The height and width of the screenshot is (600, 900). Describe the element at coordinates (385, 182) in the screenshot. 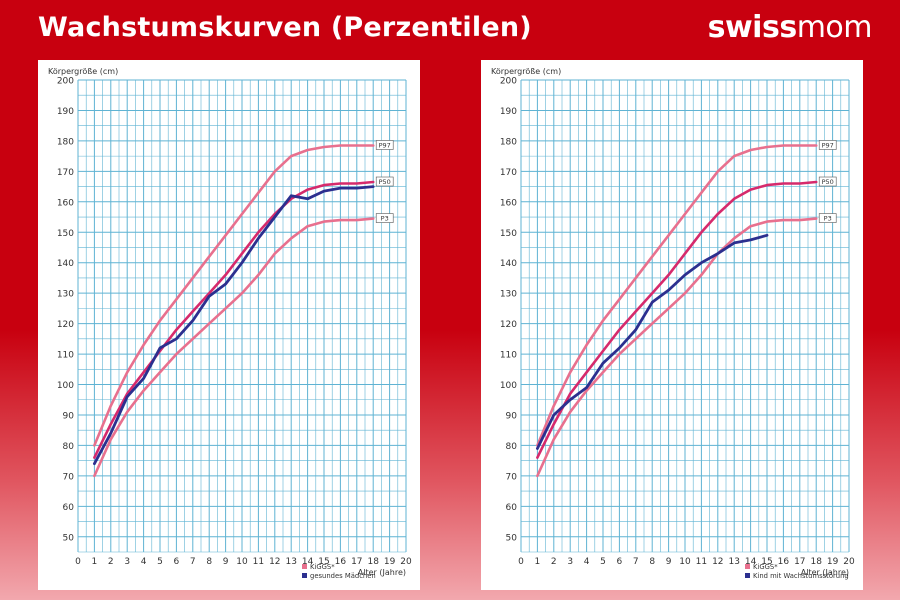

I see `percentile-label: P50` at that location.